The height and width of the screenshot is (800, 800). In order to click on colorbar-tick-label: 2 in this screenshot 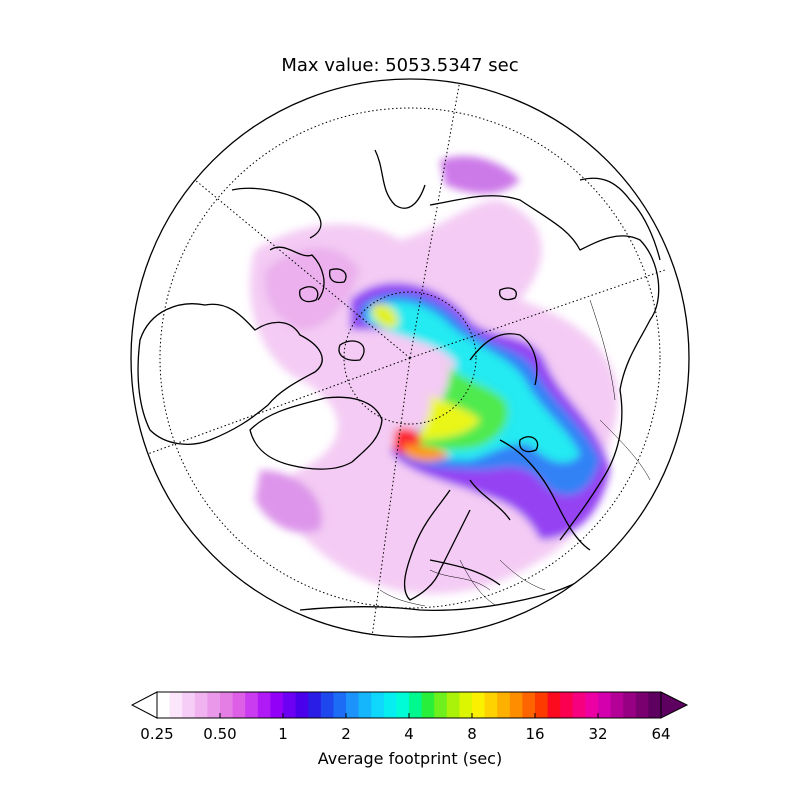, I will do `click(346, 734)`.